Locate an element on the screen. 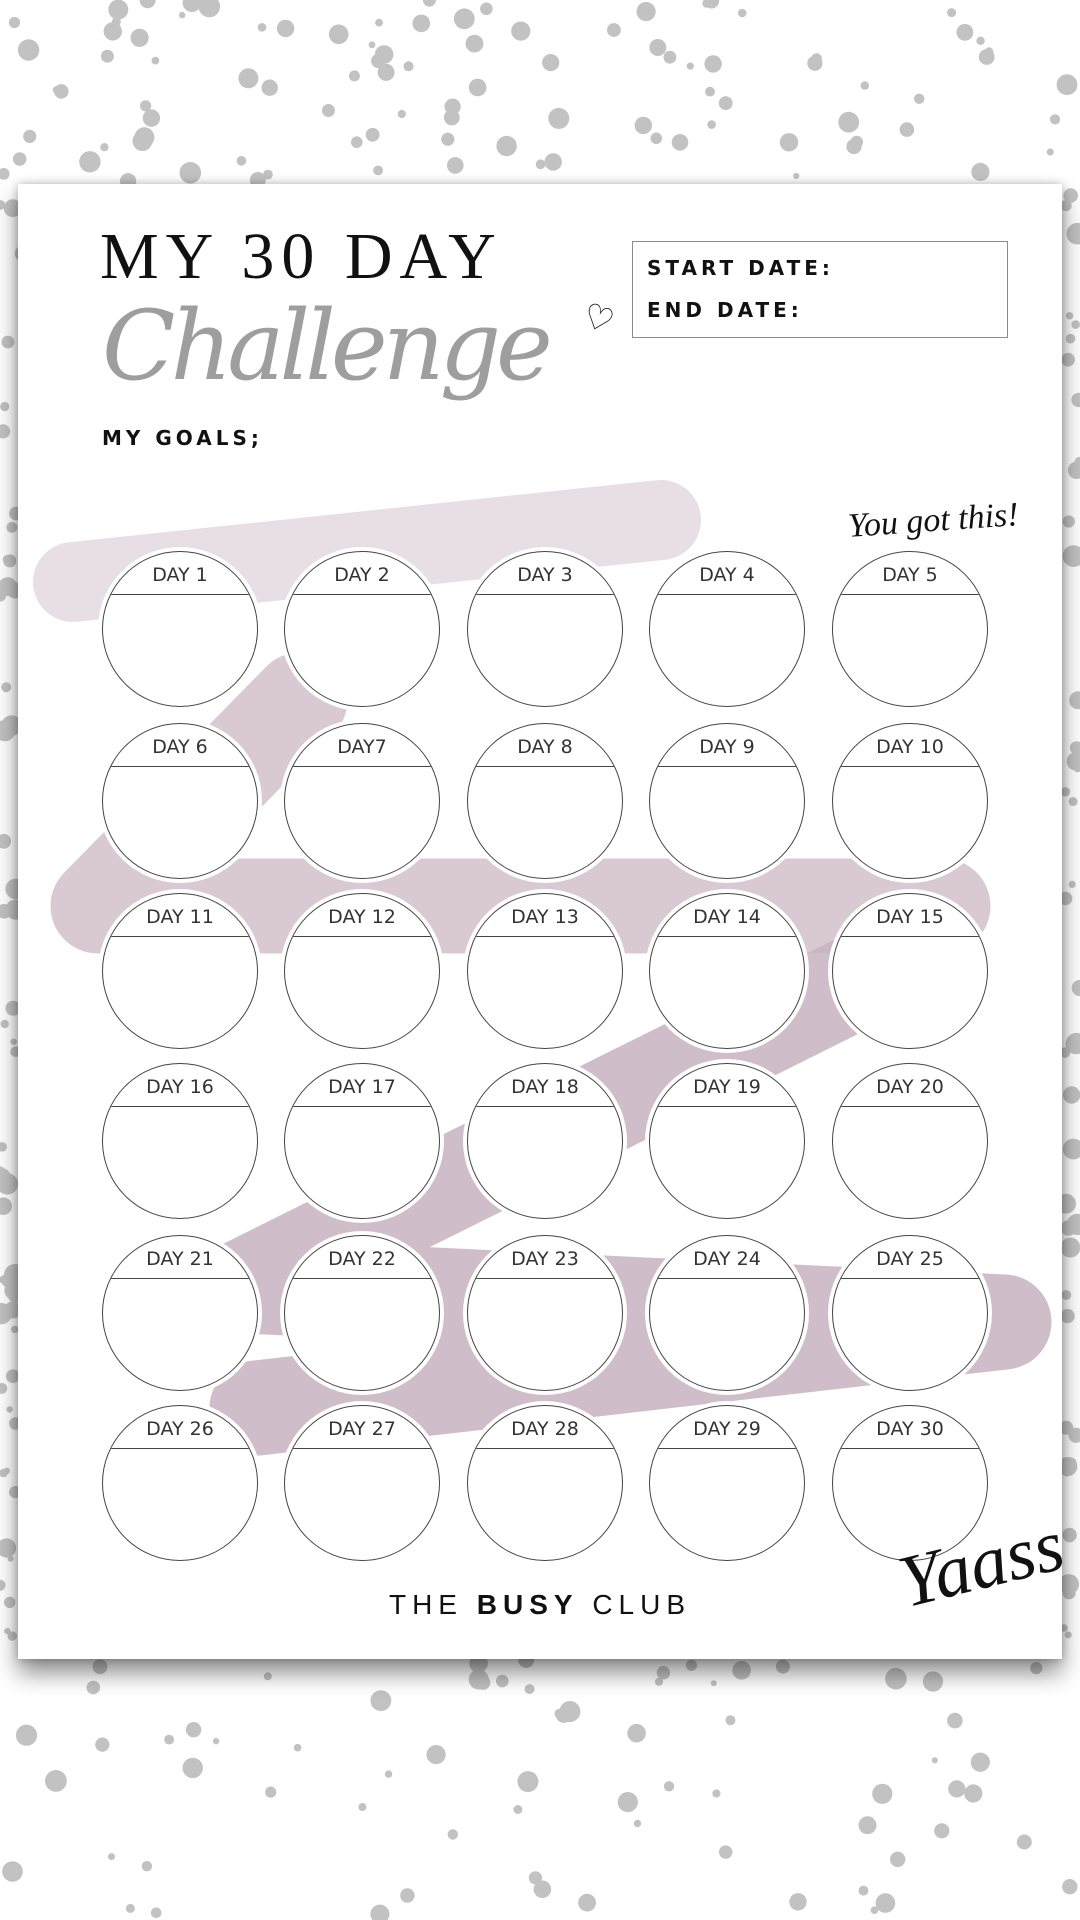  day-label: DAY 18 is located at coordinates (545, 1087).